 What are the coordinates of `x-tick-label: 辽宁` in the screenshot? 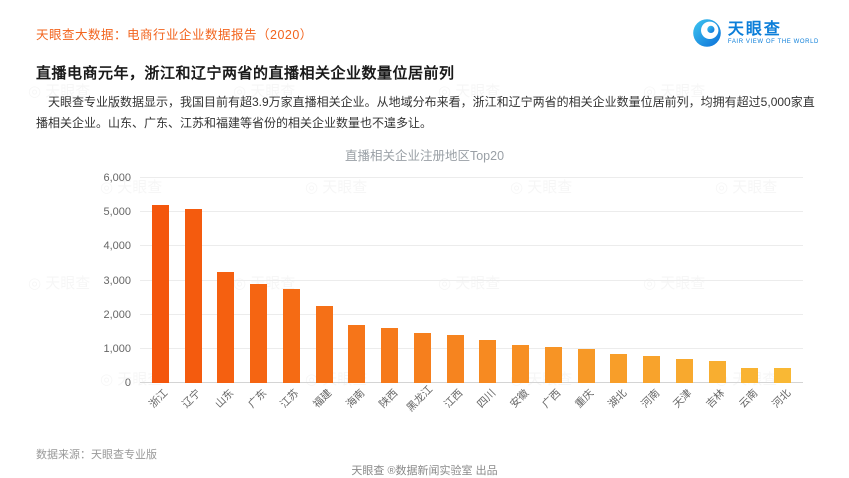 It's located at (192, 399).